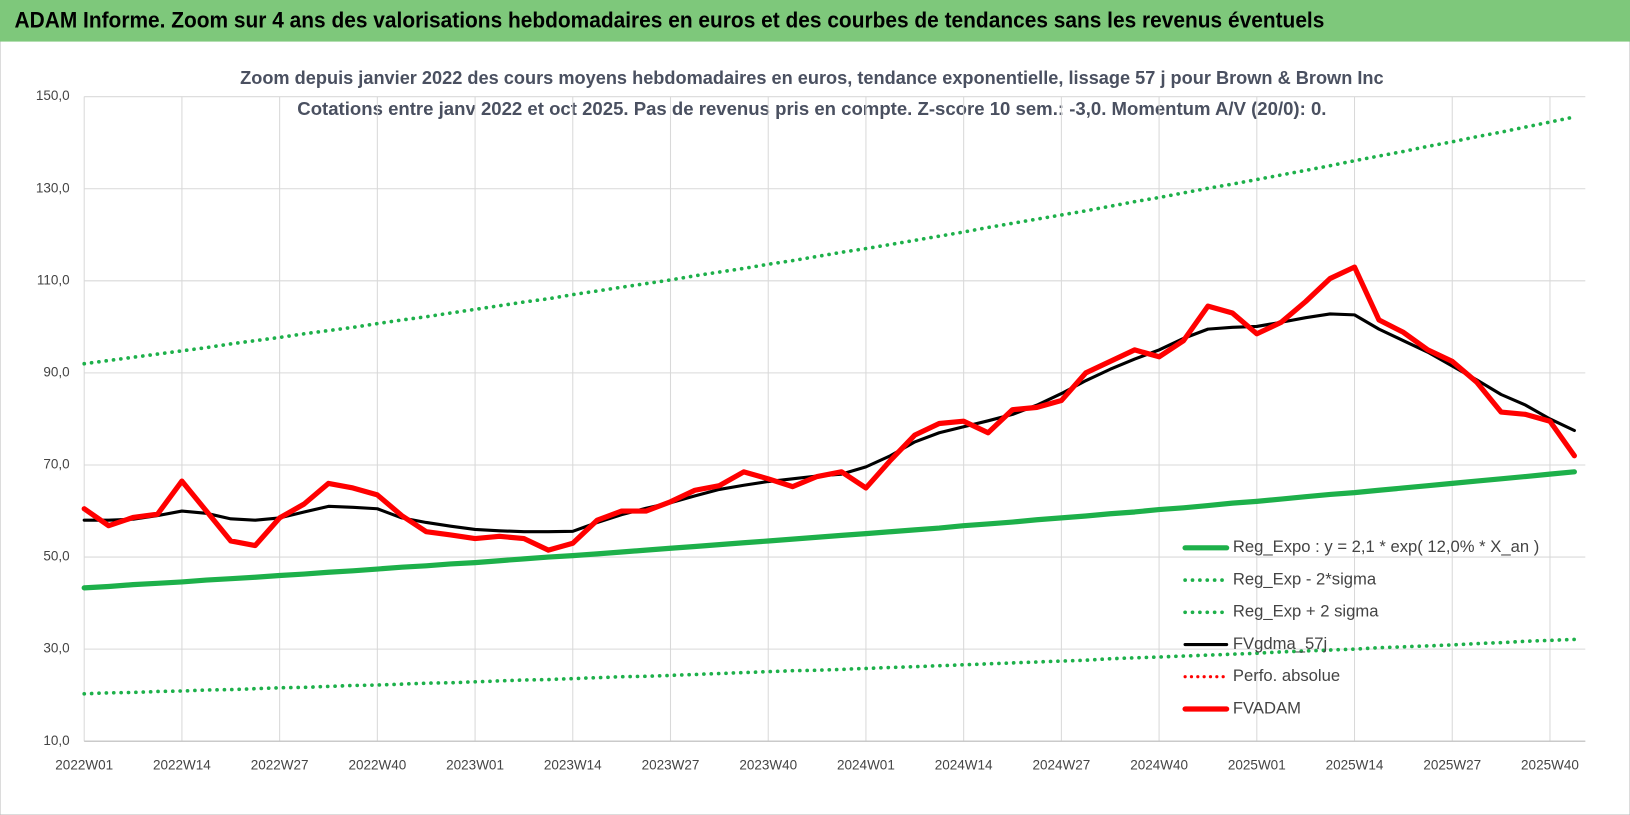  I want to click on y-tick-label: 30,0, so click(56, 648).